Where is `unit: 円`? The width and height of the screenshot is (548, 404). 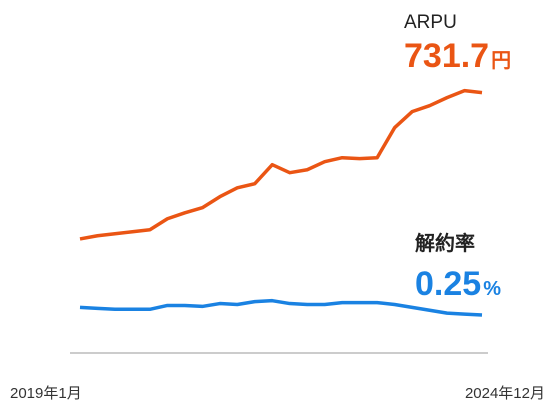 unit: 円 is located at coordinates (501, 61).